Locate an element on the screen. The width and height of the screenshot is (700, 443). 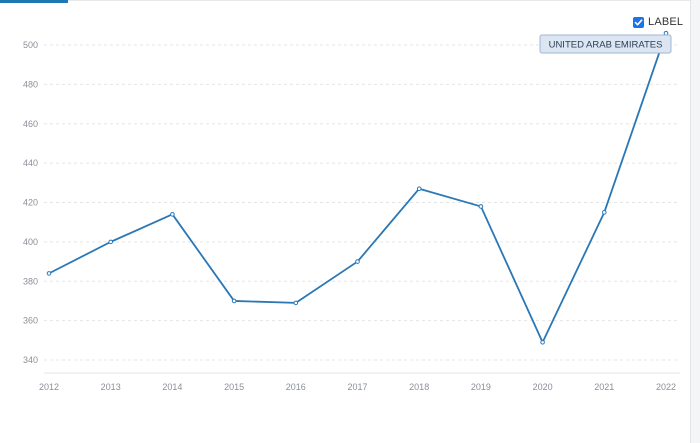
x-tick-label: 2018 is located at coordinates (419, 387).